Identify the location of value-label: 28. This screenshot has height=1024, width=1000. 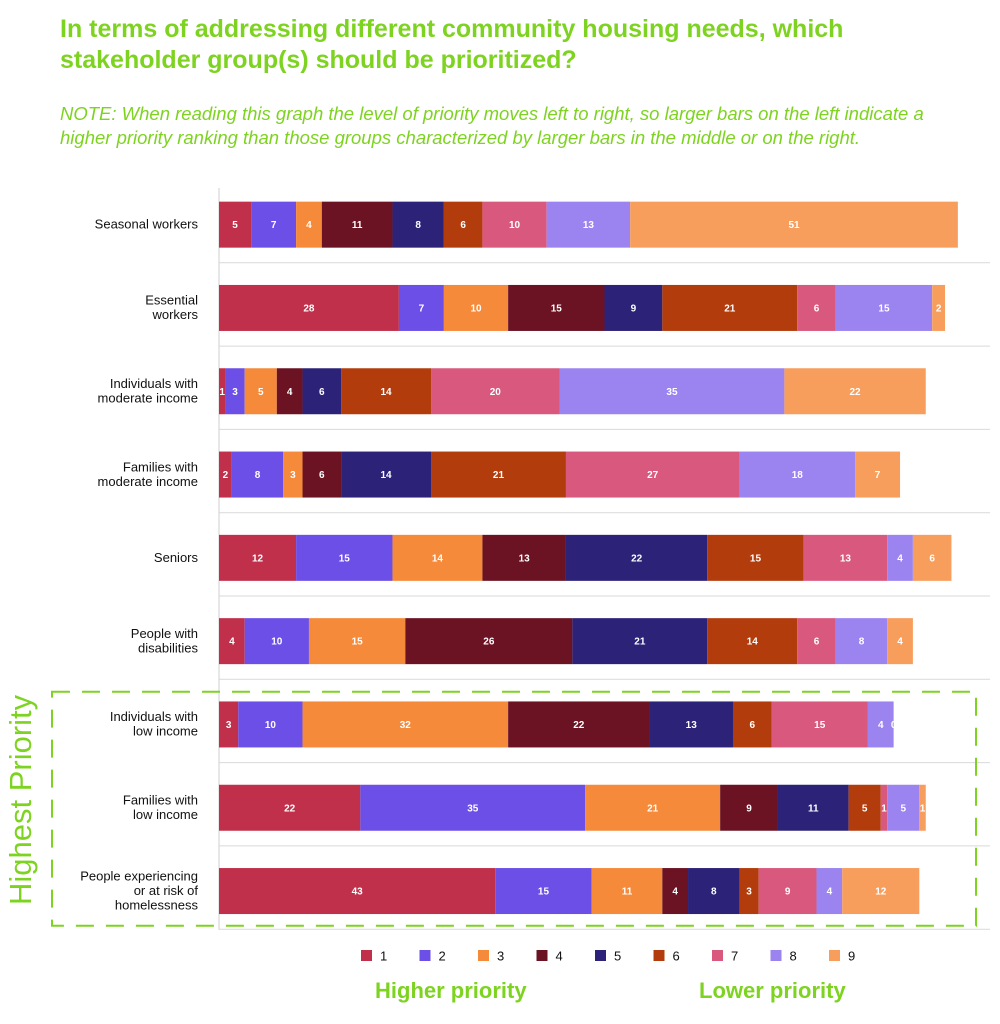
(309, 308).